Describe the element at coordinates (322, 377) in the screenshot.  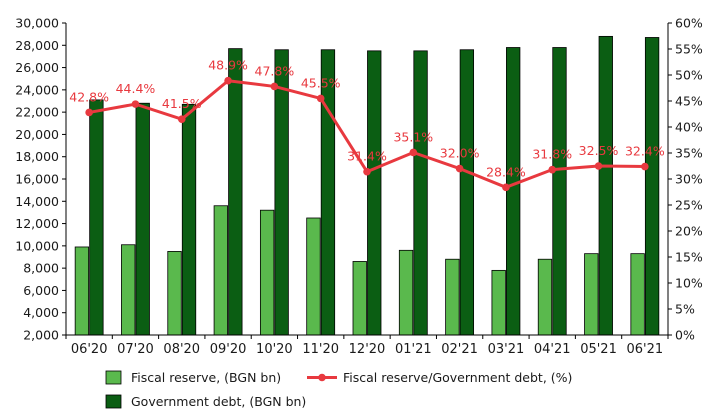
I see `legend-swatch-ratio-marker` at that location.